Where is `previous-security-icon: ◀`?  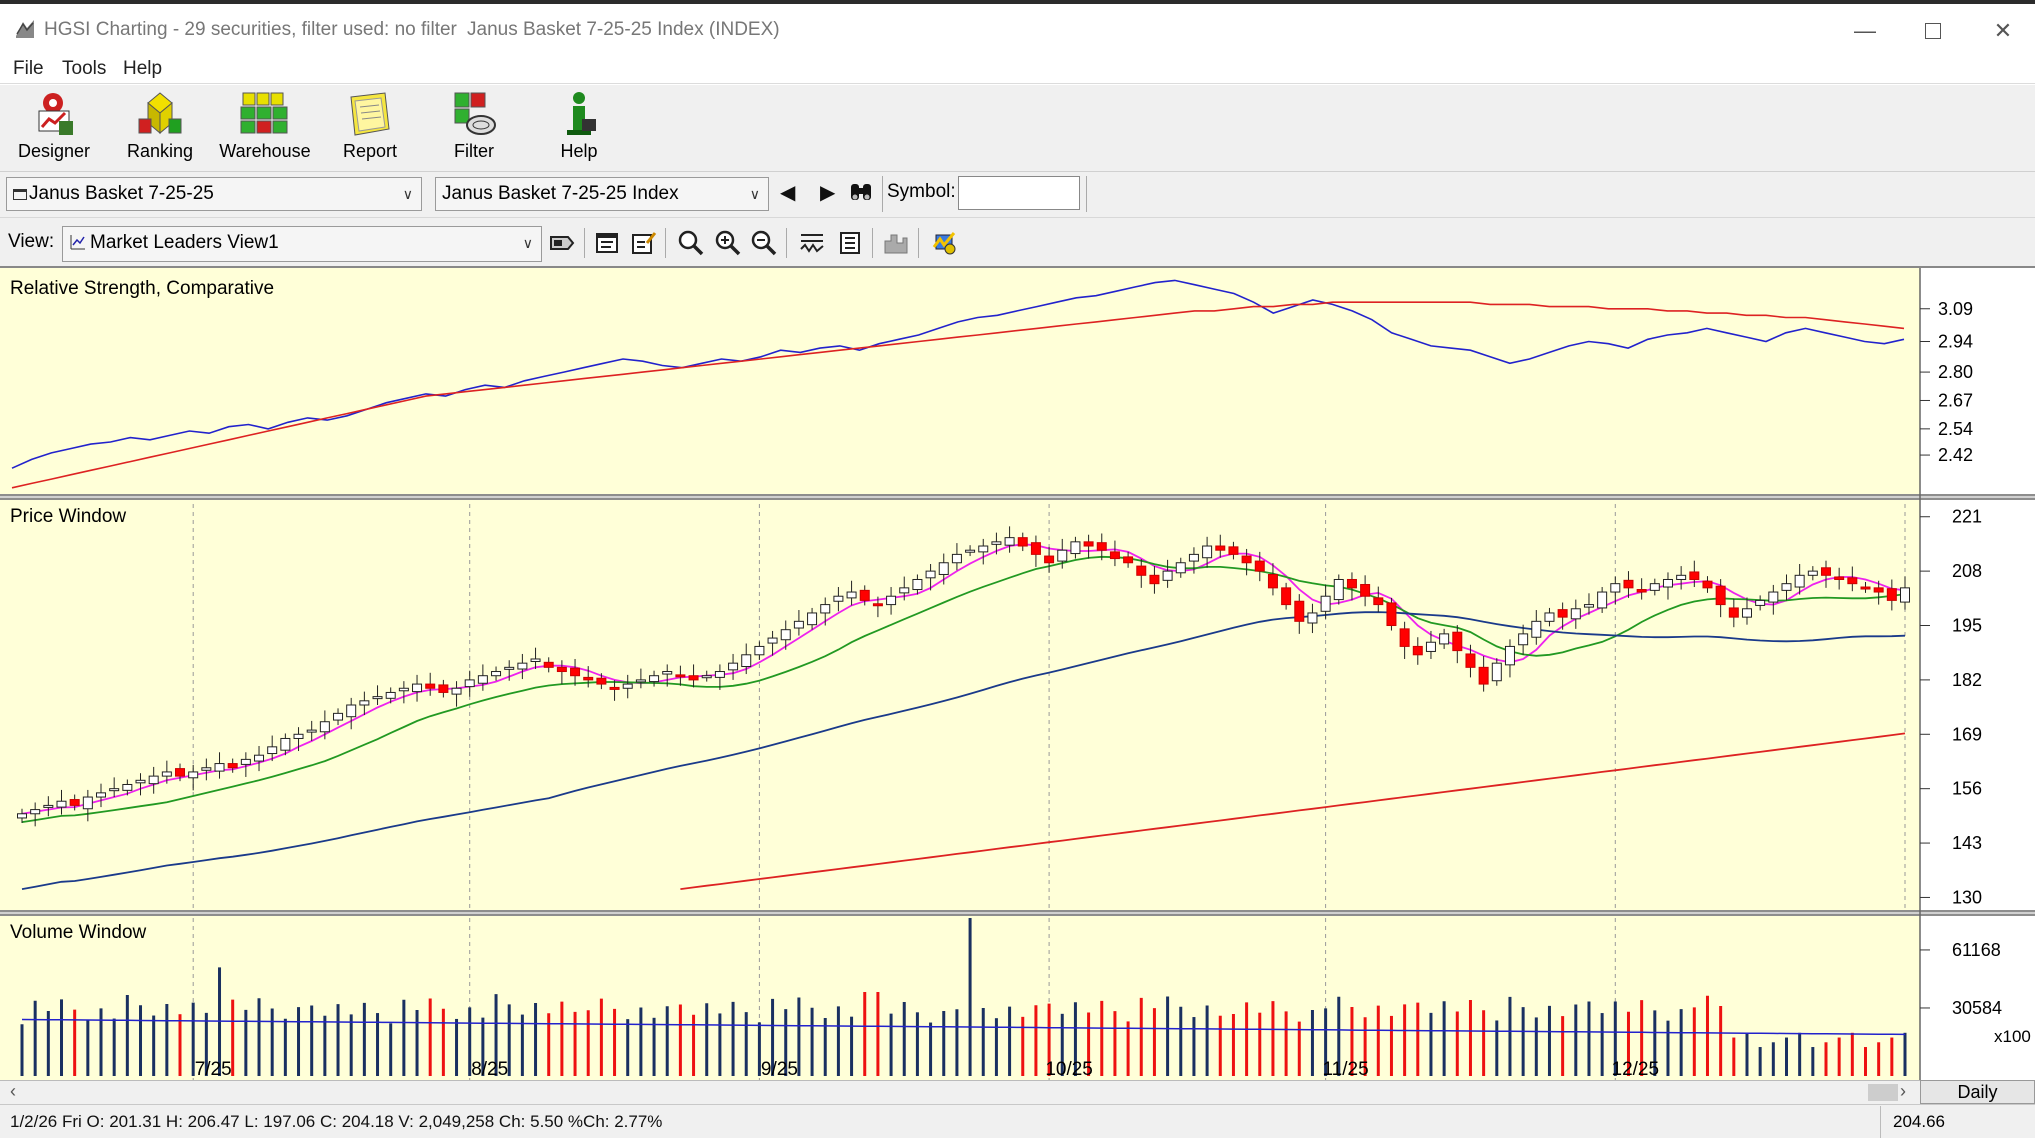 previous-security-icon: ◀ is located at coordinates (788, 193).